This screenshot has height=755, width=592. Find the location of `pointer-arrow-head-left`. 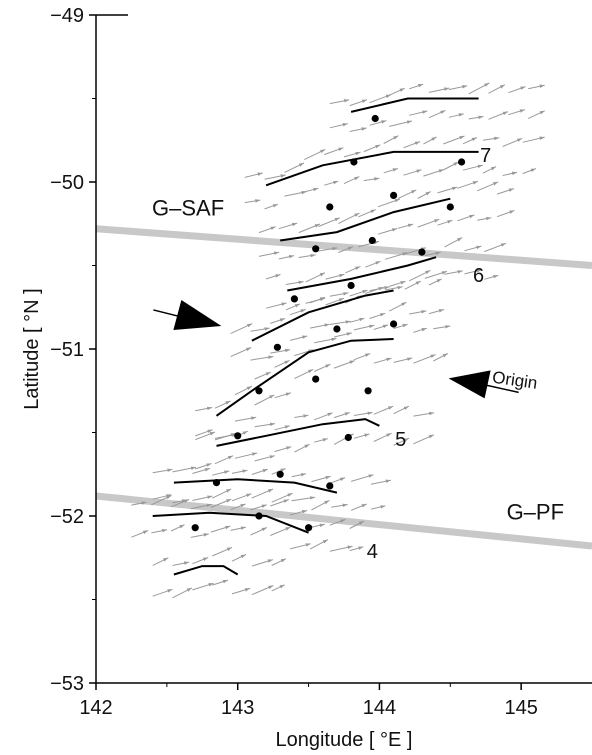

pointer-arrow-head-left is located at coordinates (197, 314).